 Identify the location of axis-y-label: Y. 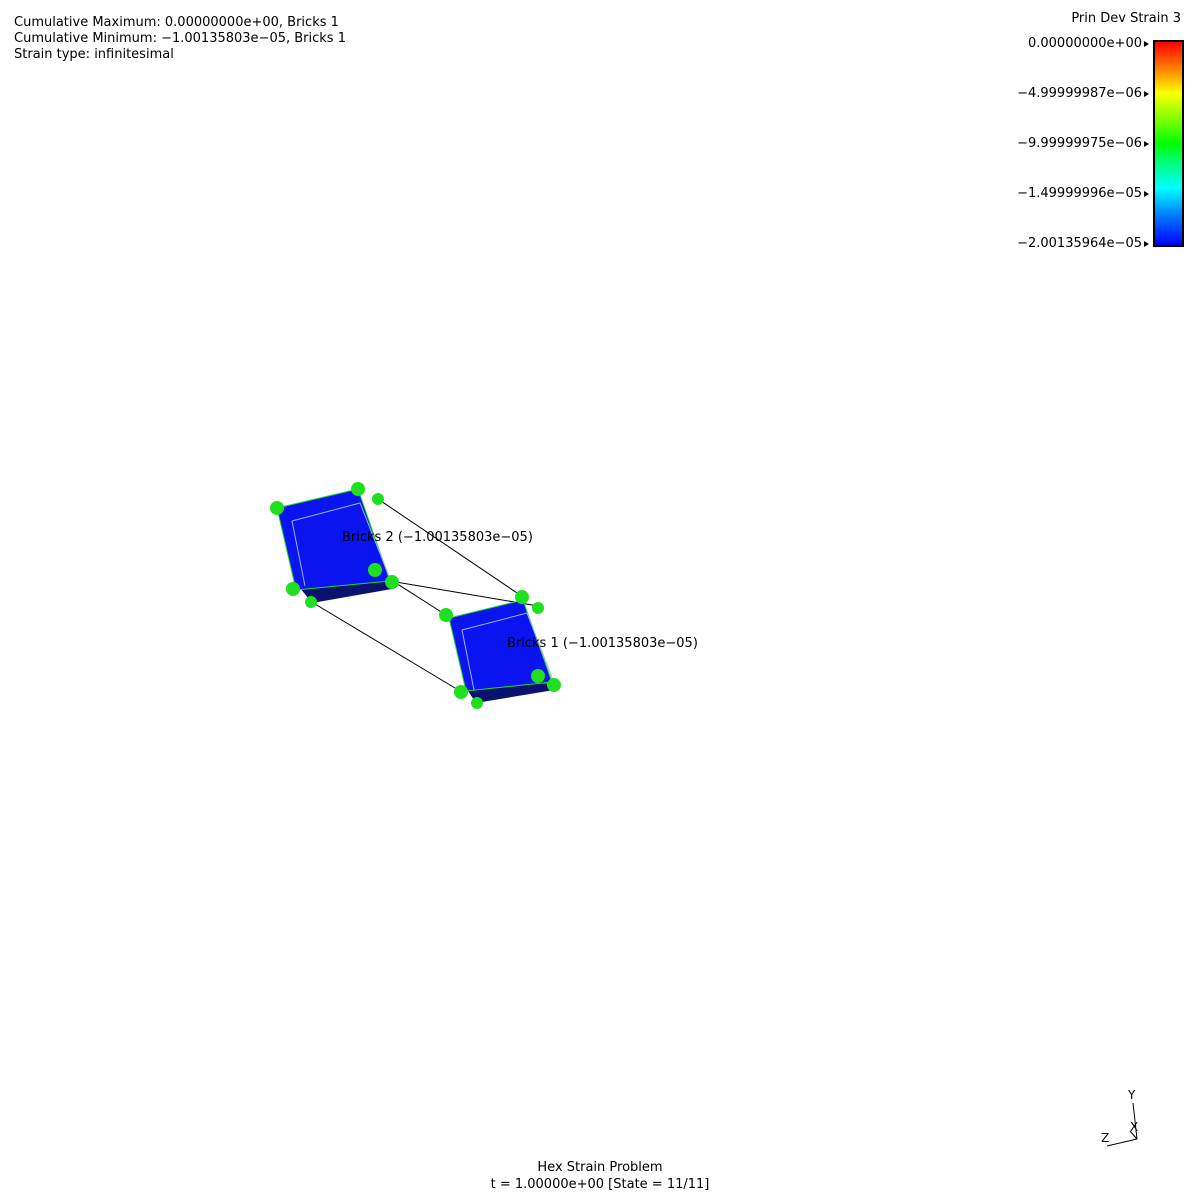
(1131, 1095).